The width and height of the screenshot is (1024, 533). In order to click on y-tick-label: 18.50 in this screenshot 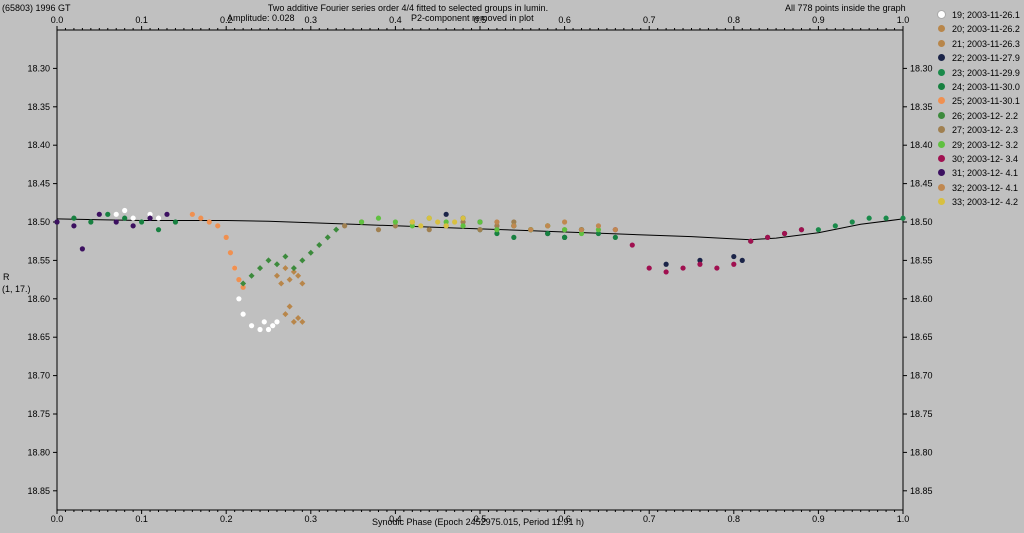, I will do `click(38, 222)`.